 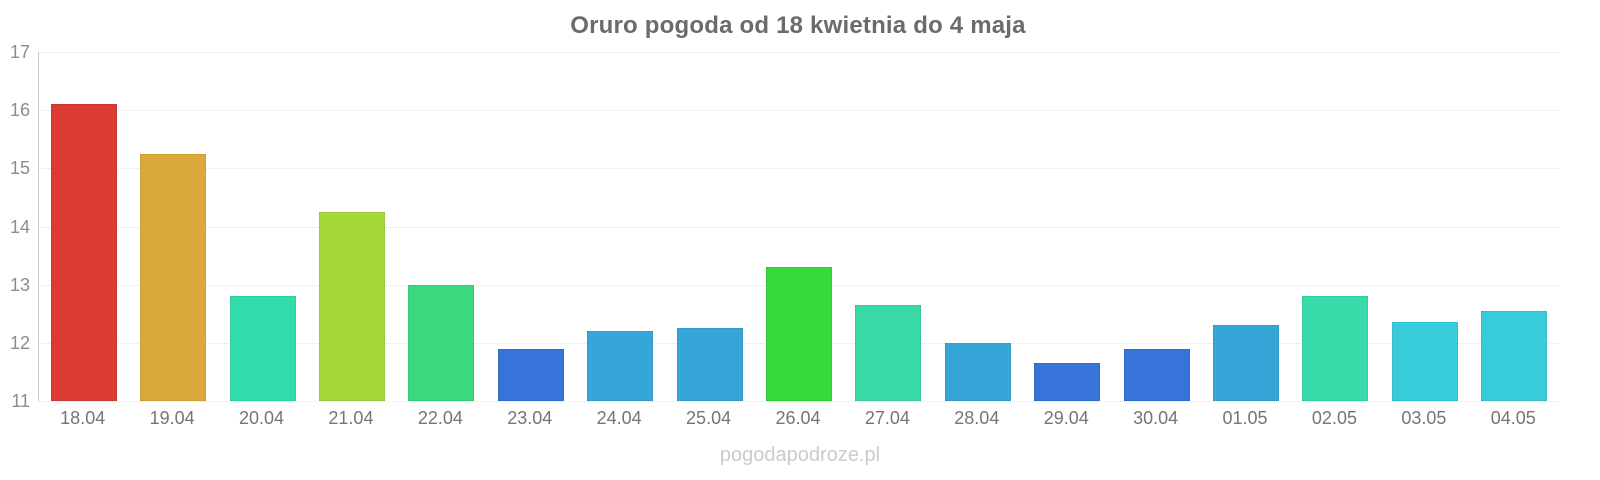 What do you see at coordinates (19, 168) in the screenshot?
I see `y-tick-label: 15` at bounding box center [19, 168].